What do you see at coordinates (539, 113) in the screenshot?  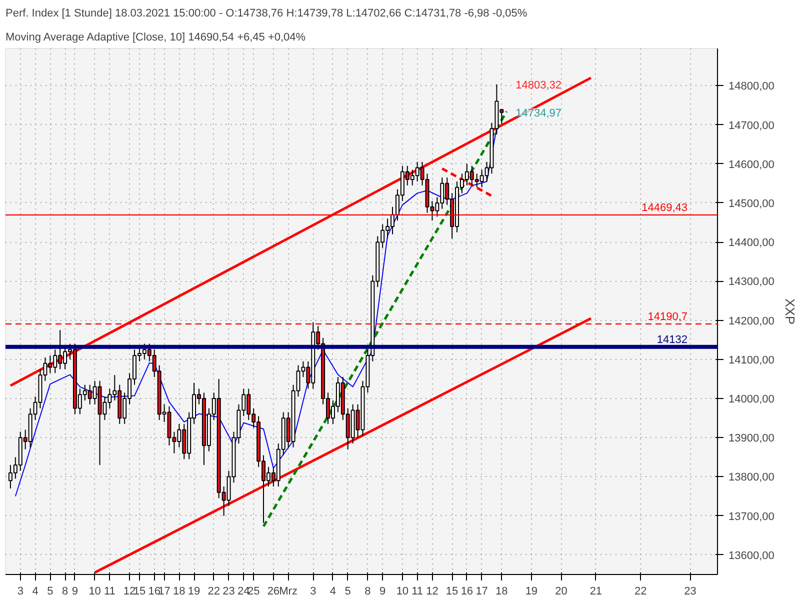 I see `annotation: 14734,97` at bounding box center [539, 113].